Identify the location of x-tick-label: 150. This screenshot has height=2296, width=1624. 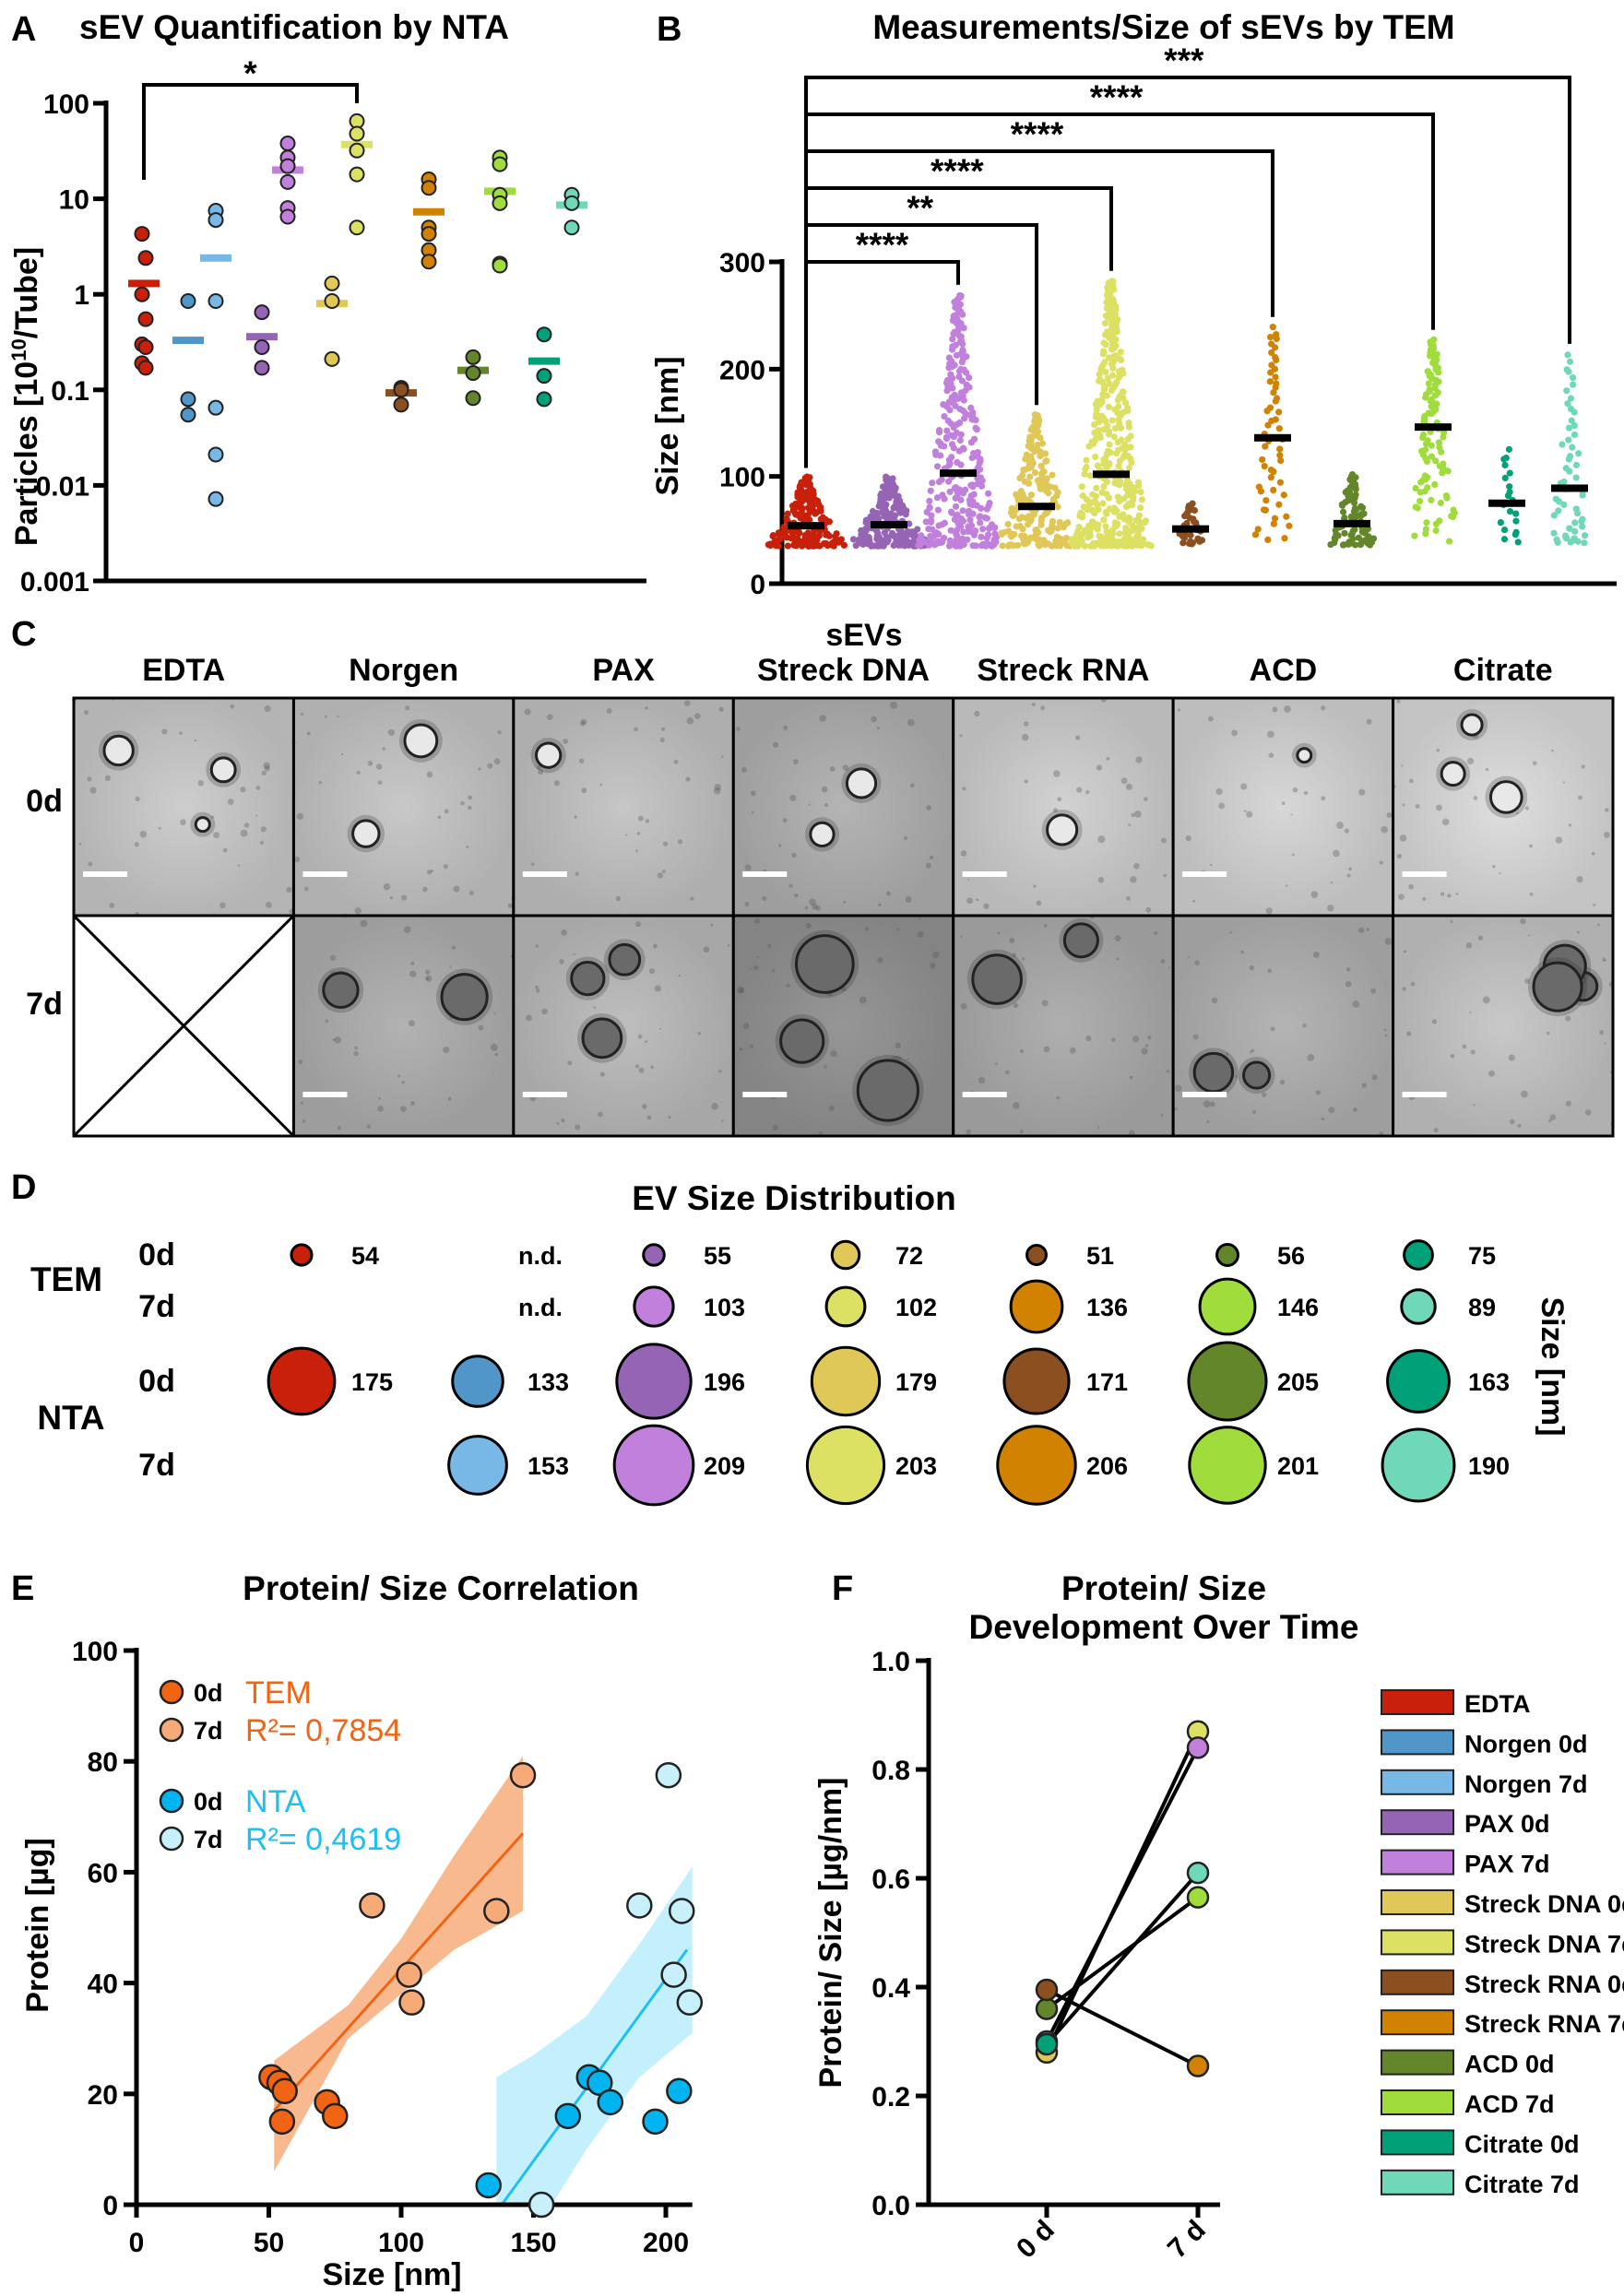
(533, 2243).